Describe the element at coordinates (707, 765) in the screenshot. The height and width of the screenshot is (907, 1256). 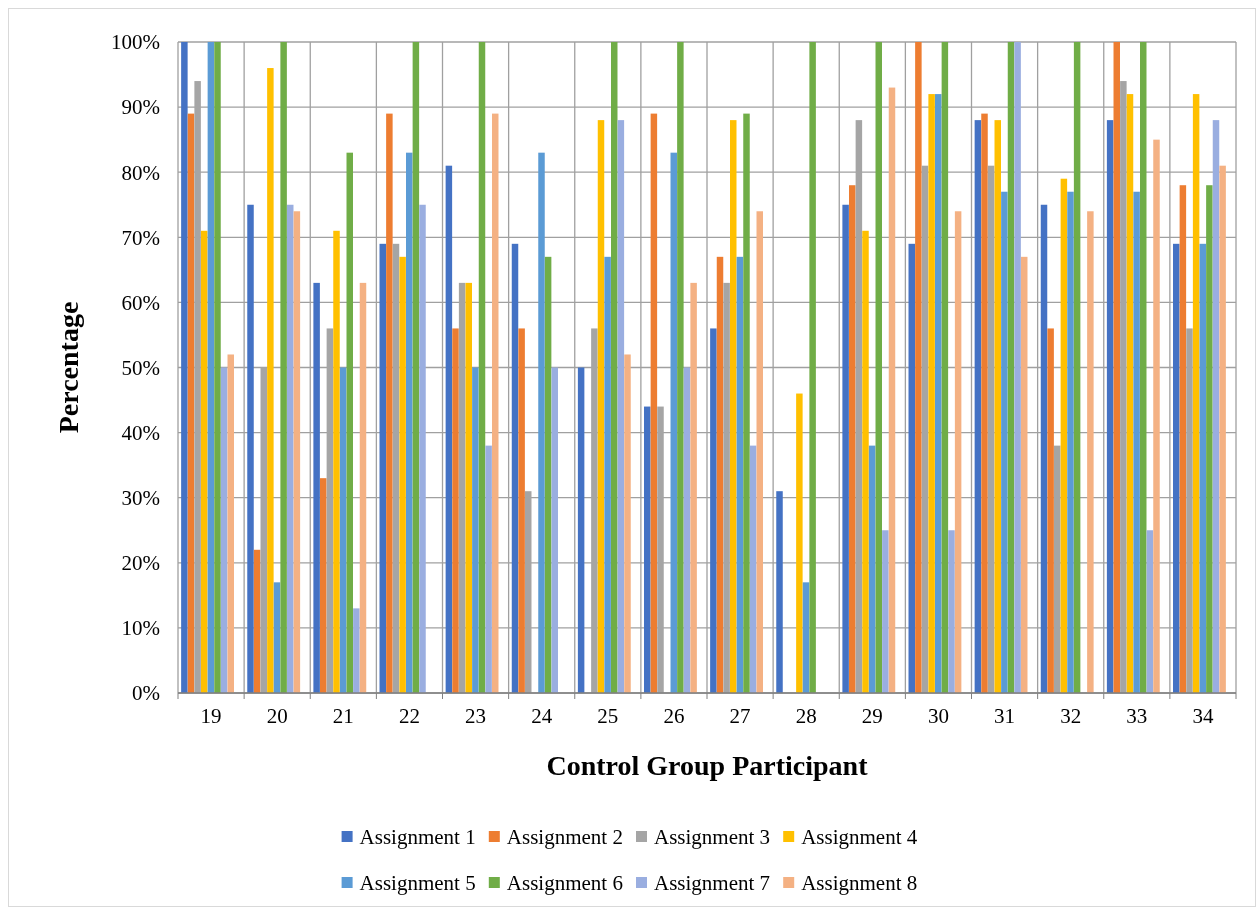
I see `x-axis-title: Control Group Participant` at that location.